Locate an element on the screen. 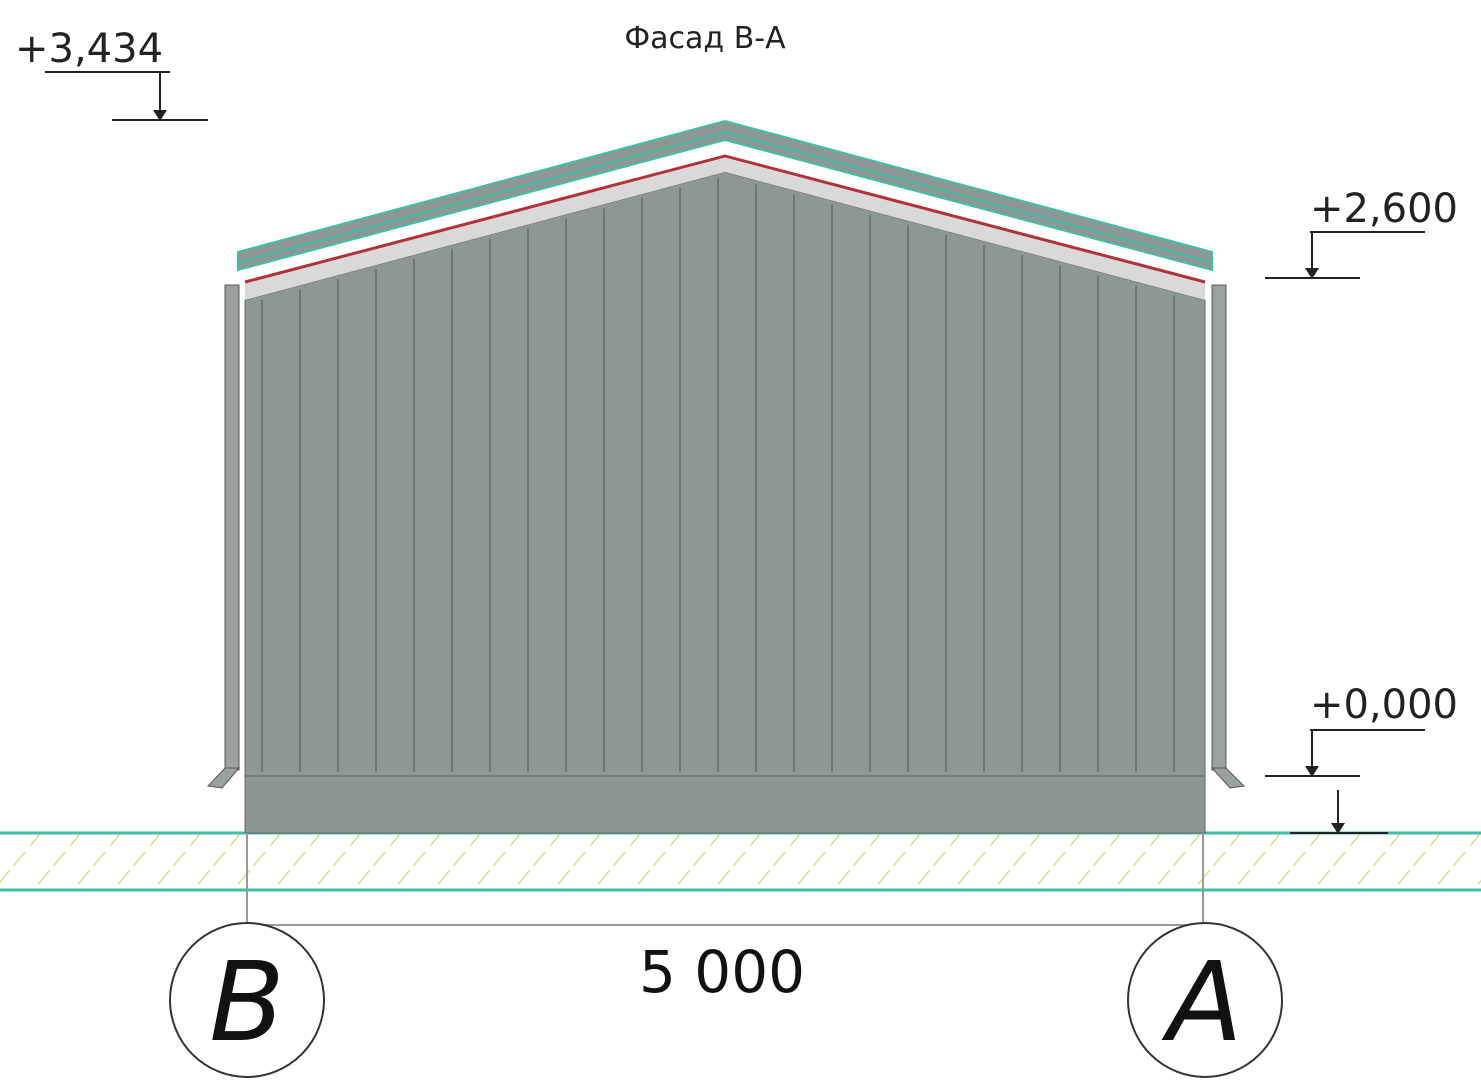 This screenshot has width=1481, height=1080. level-label: +2,600 is located at coordinates (1384, 209).